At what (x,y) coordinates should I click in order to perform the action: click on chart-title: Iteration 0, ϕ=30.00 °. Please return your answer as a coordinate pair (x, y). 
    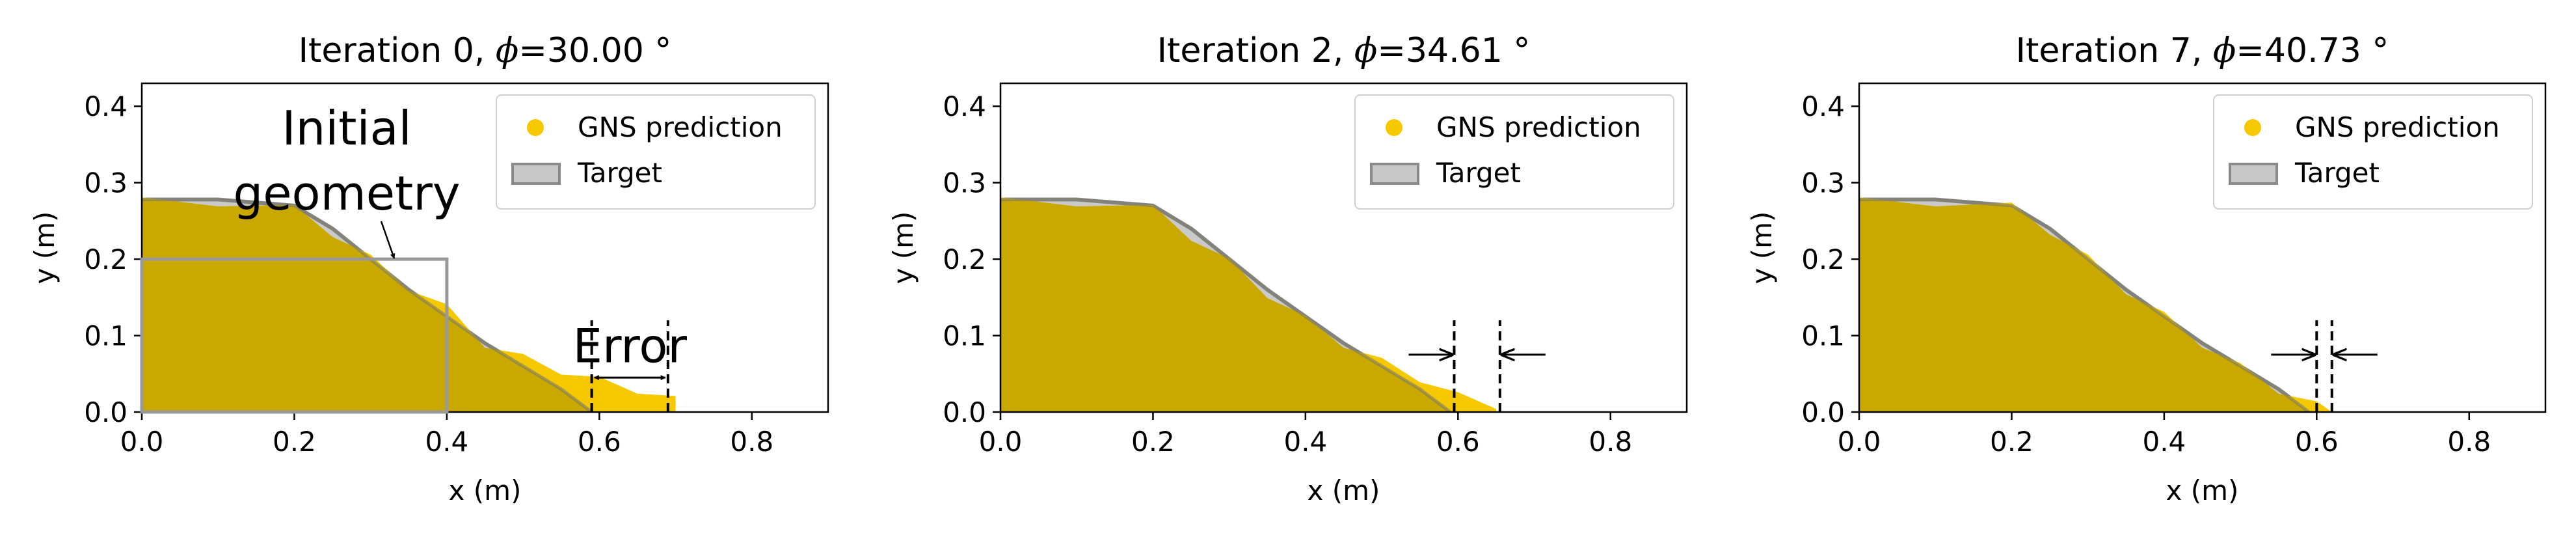
    Looking at the image, I should click on (485, 50).